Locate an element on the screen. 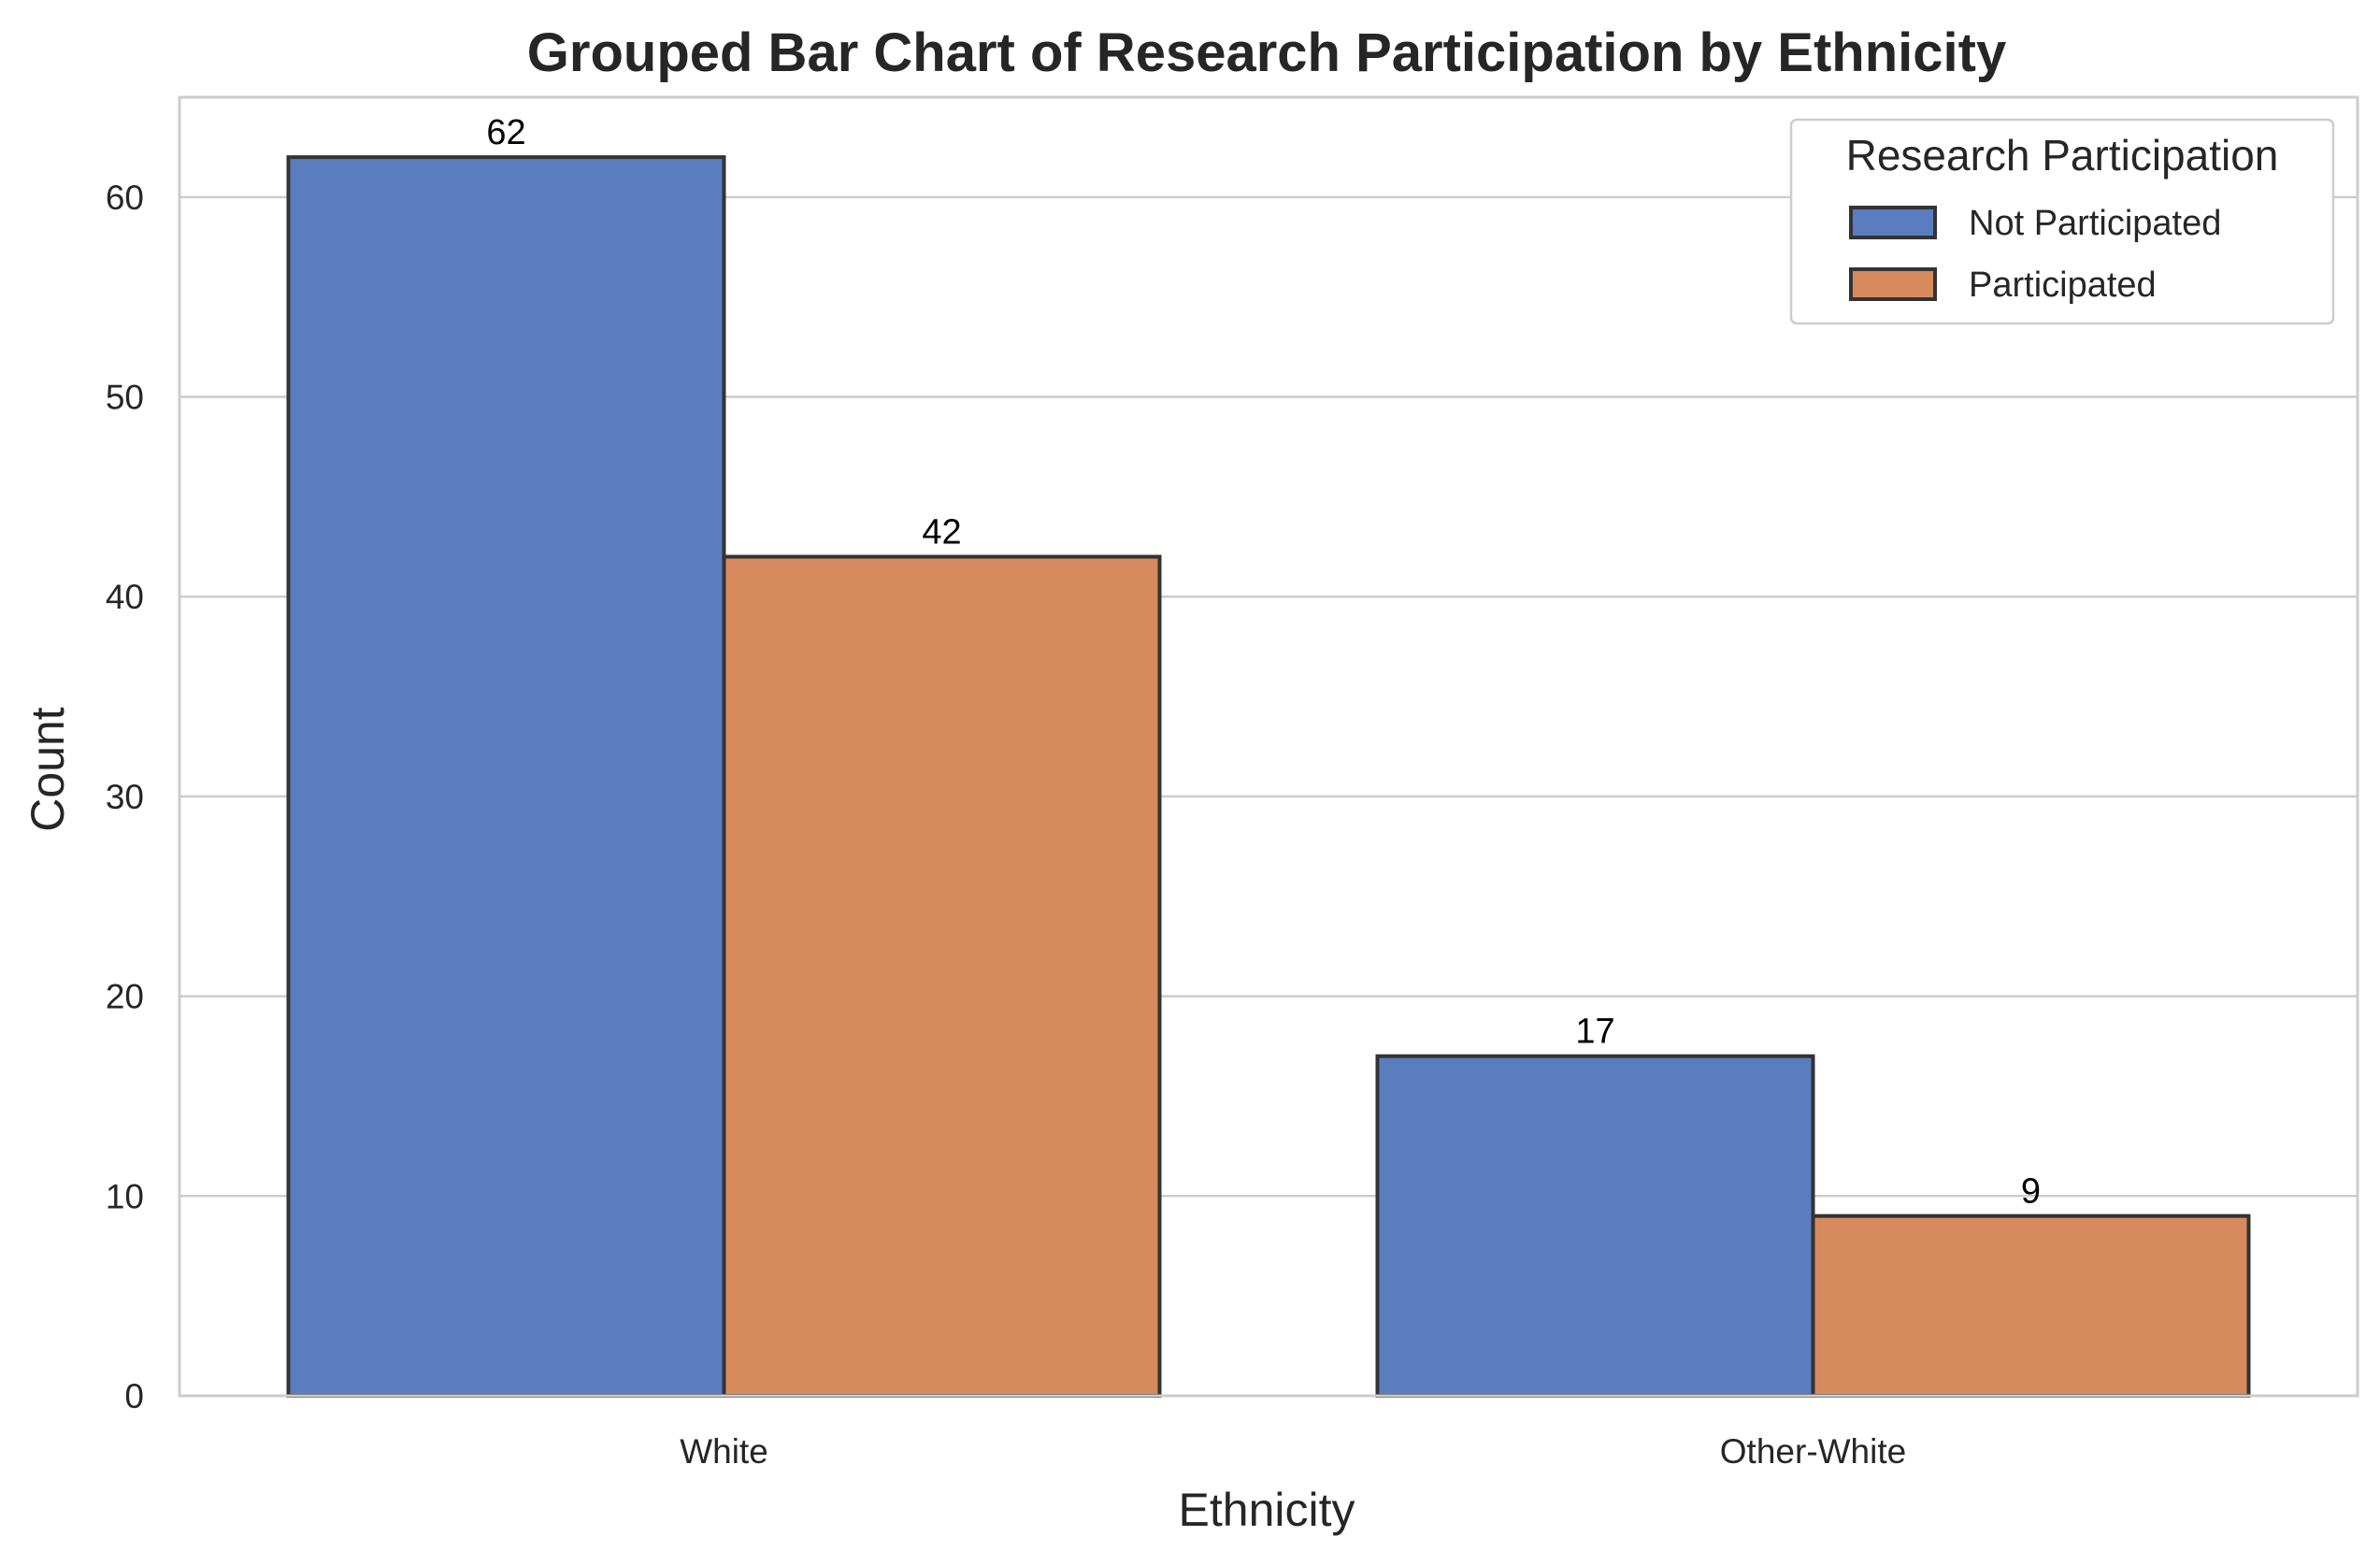 This screenshot has height=1565, width=2380. y-axis-label: Count is located at coordinates (48, 770).